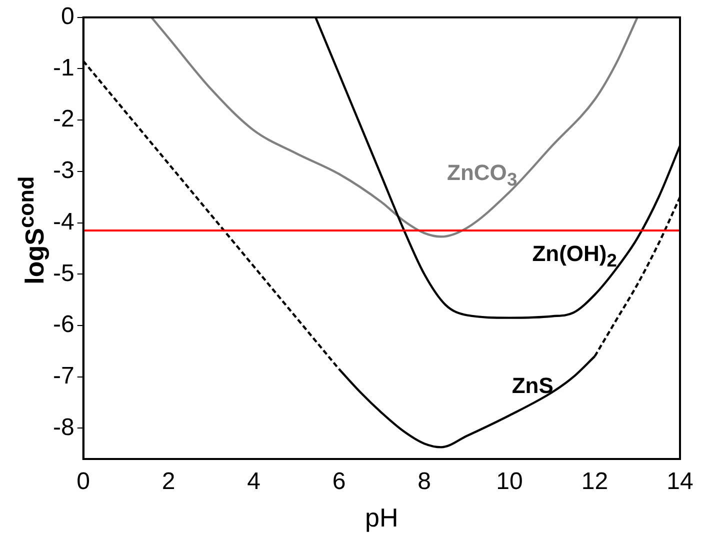 This screenshot has width=702, height=543. What do you see at coordinates (67, 16) in the screenshot?
I see `y-tick-label: 0` at bounding box center [67, 16].